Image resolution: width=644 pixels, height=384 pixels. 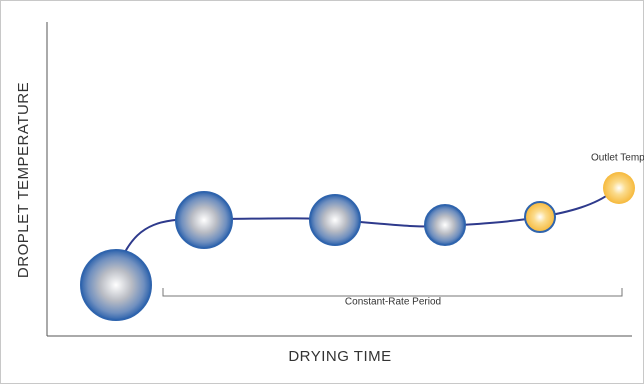 I want to click on period-label: Constant-Rate Period, so click(x=393, y=302).